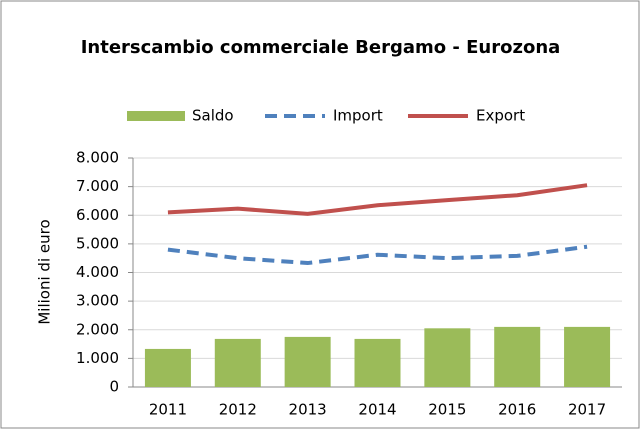 The height and width of the screenshot is (430, 641). I want to click on legend-swatch, so click(156, 116).